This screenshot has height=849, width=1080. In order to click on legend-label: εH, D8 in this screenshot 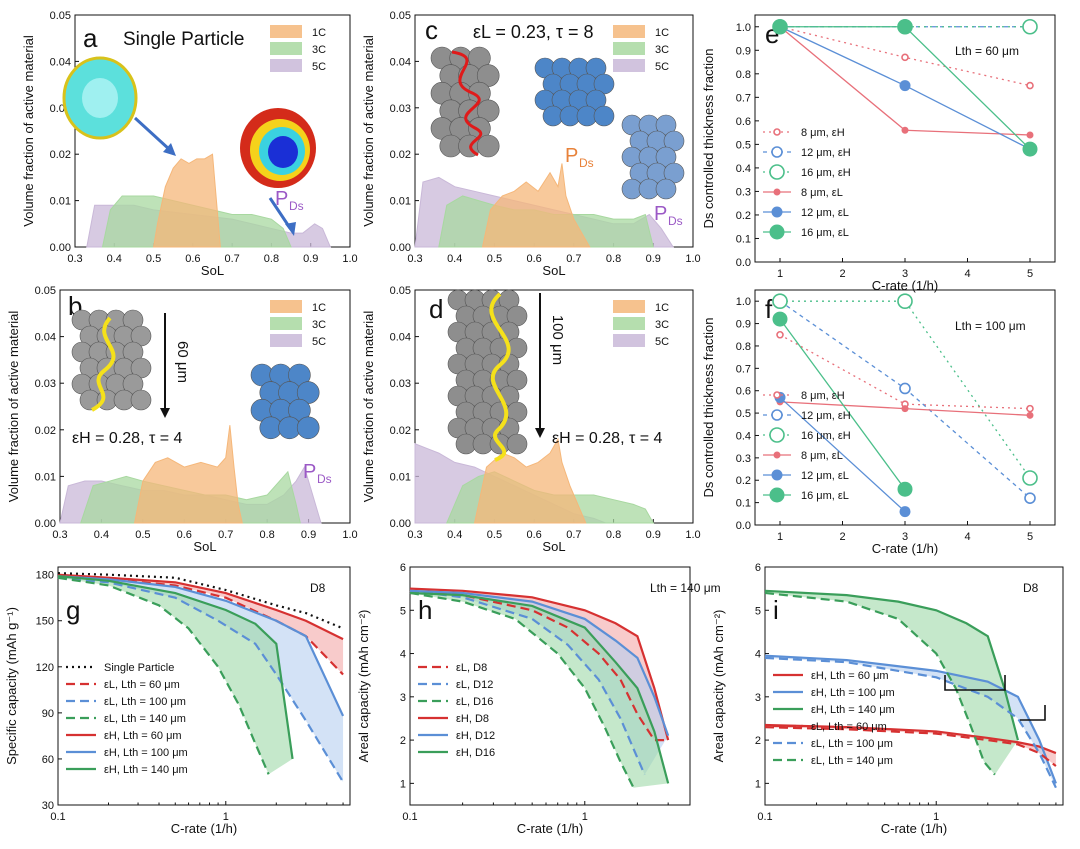, I will do `click(472, 719)`.